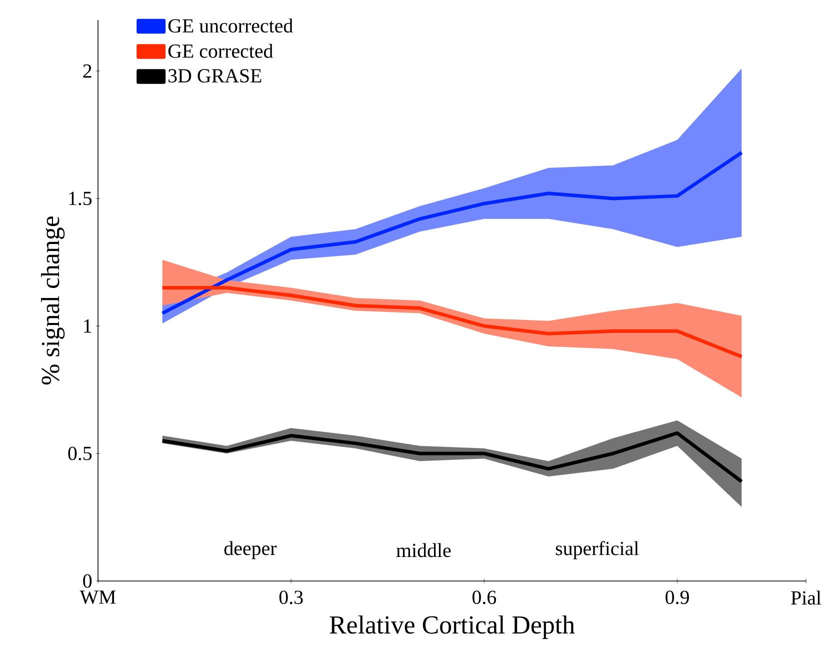 The image size is (828, 669). I want to click on x-tick-label: 0.3, so click(291, 597).